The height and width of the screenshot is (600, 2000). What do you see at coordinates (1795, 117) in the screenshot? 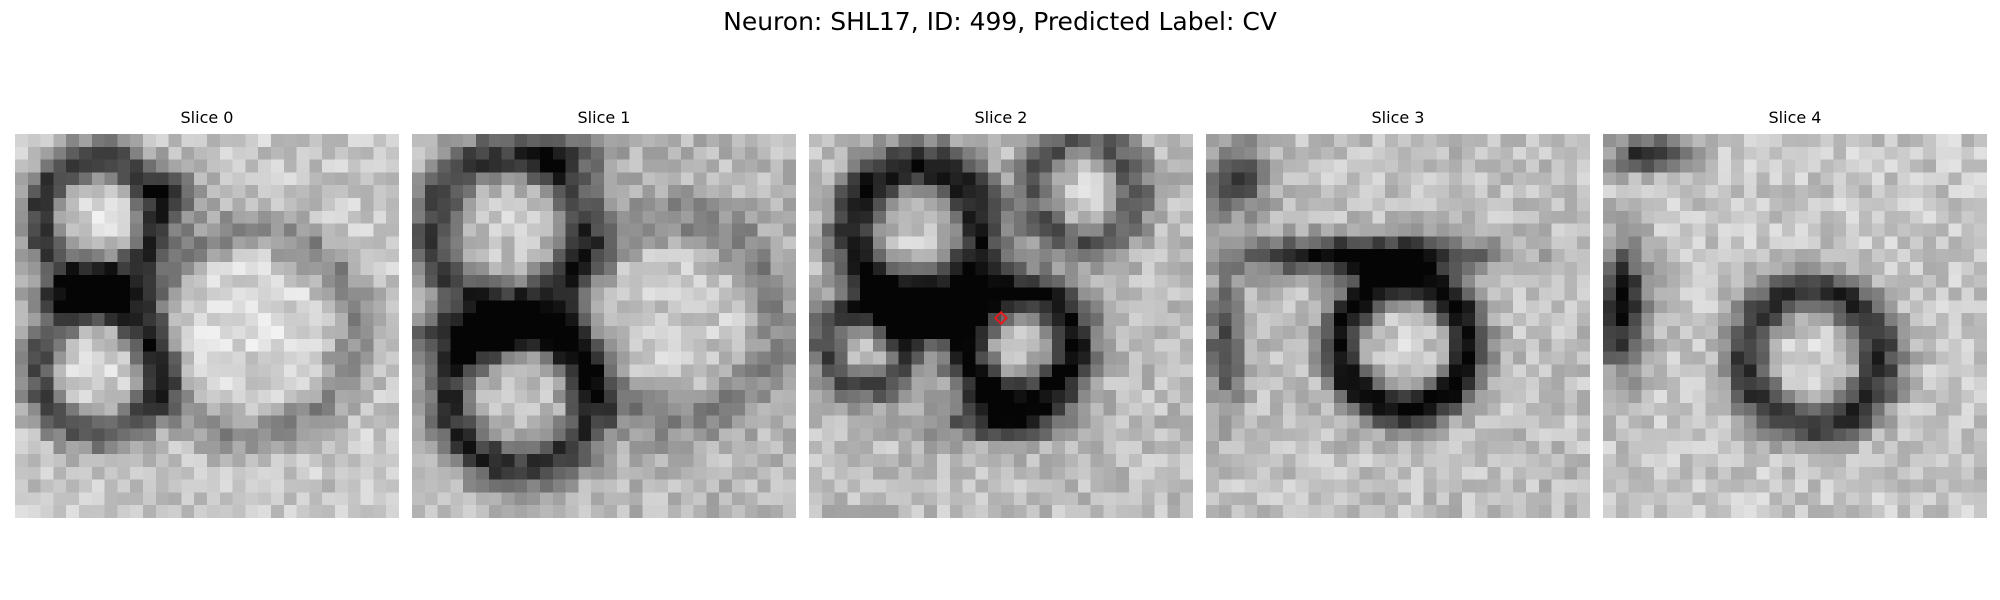
I see `slice-title: Slice 4` at bounding box center [1795, 117].